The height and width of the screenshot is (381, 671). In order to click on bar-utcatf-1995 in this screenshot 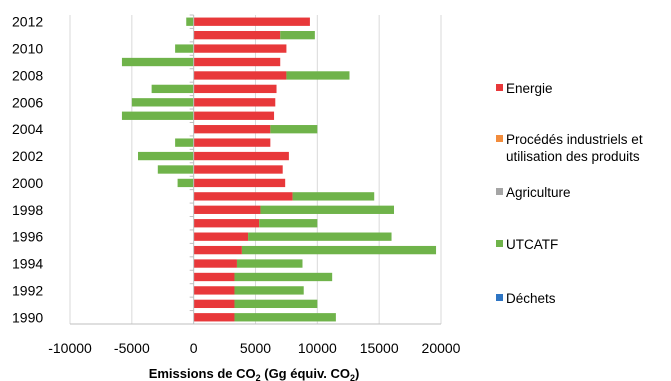, I will do `click(339, 250)`.